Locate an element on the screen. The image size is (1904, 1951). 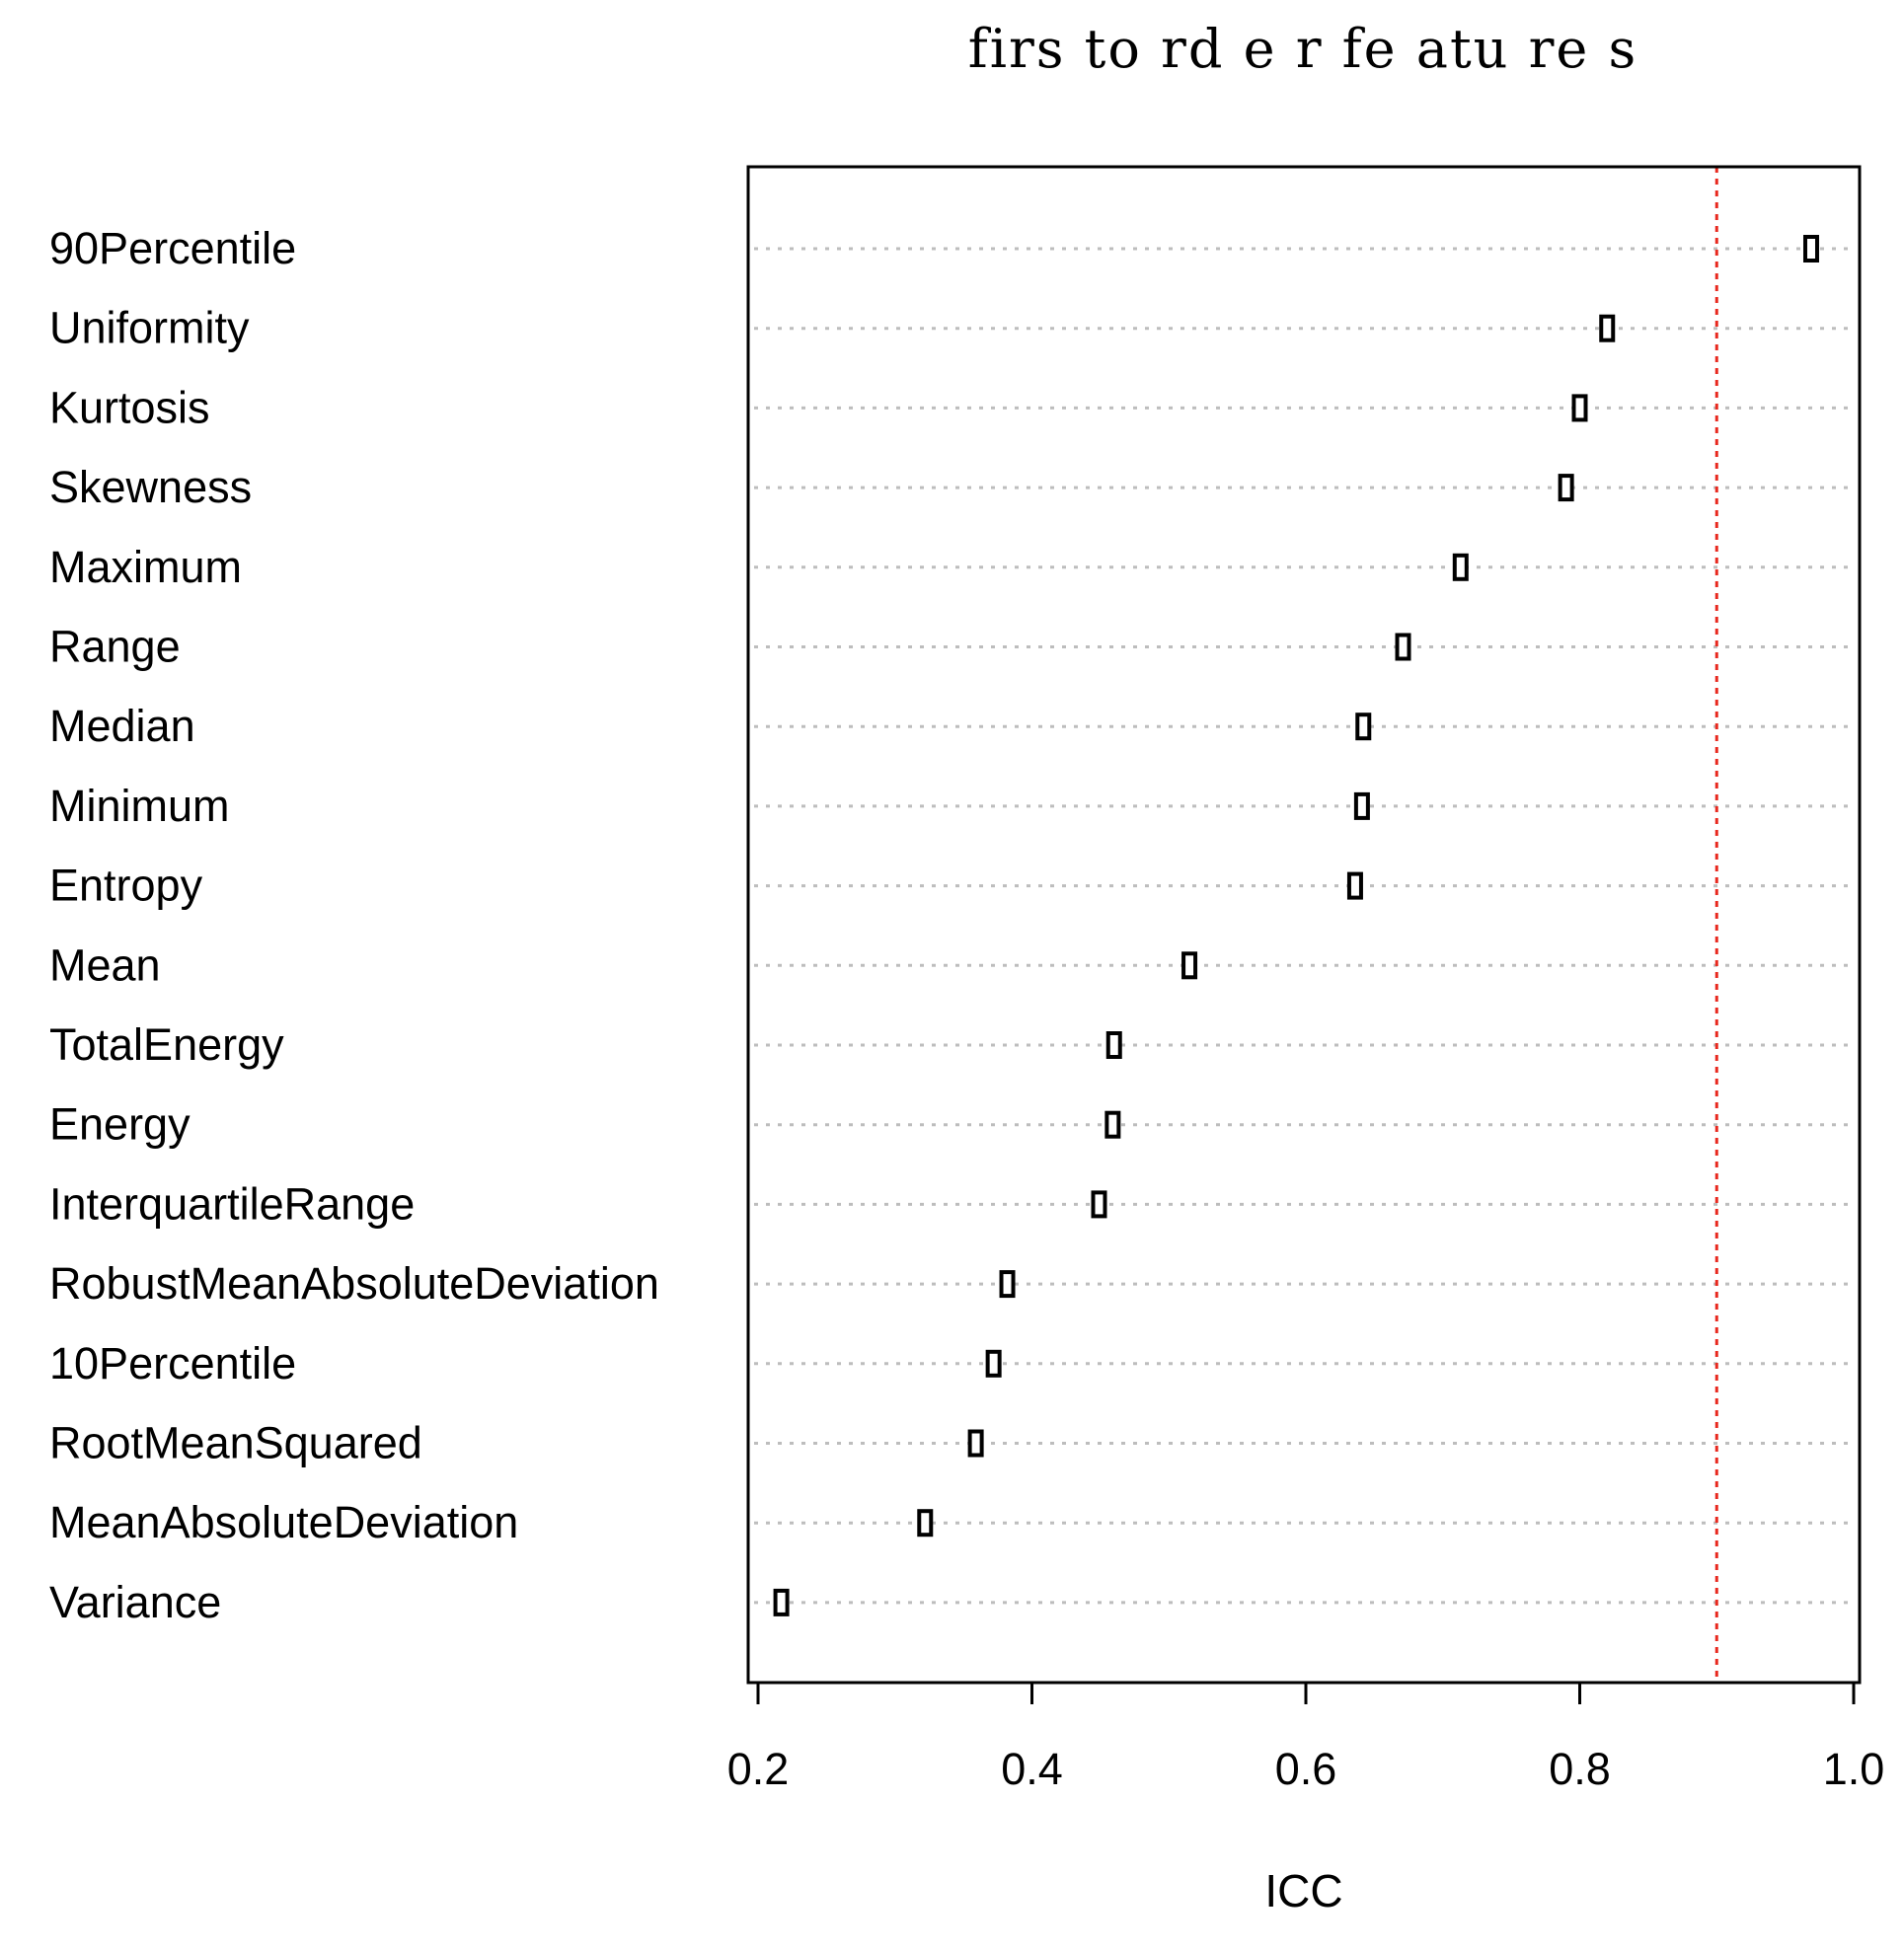
chart-title: firs to rd e r fe atu re s is located at coordinates (1303, 49).